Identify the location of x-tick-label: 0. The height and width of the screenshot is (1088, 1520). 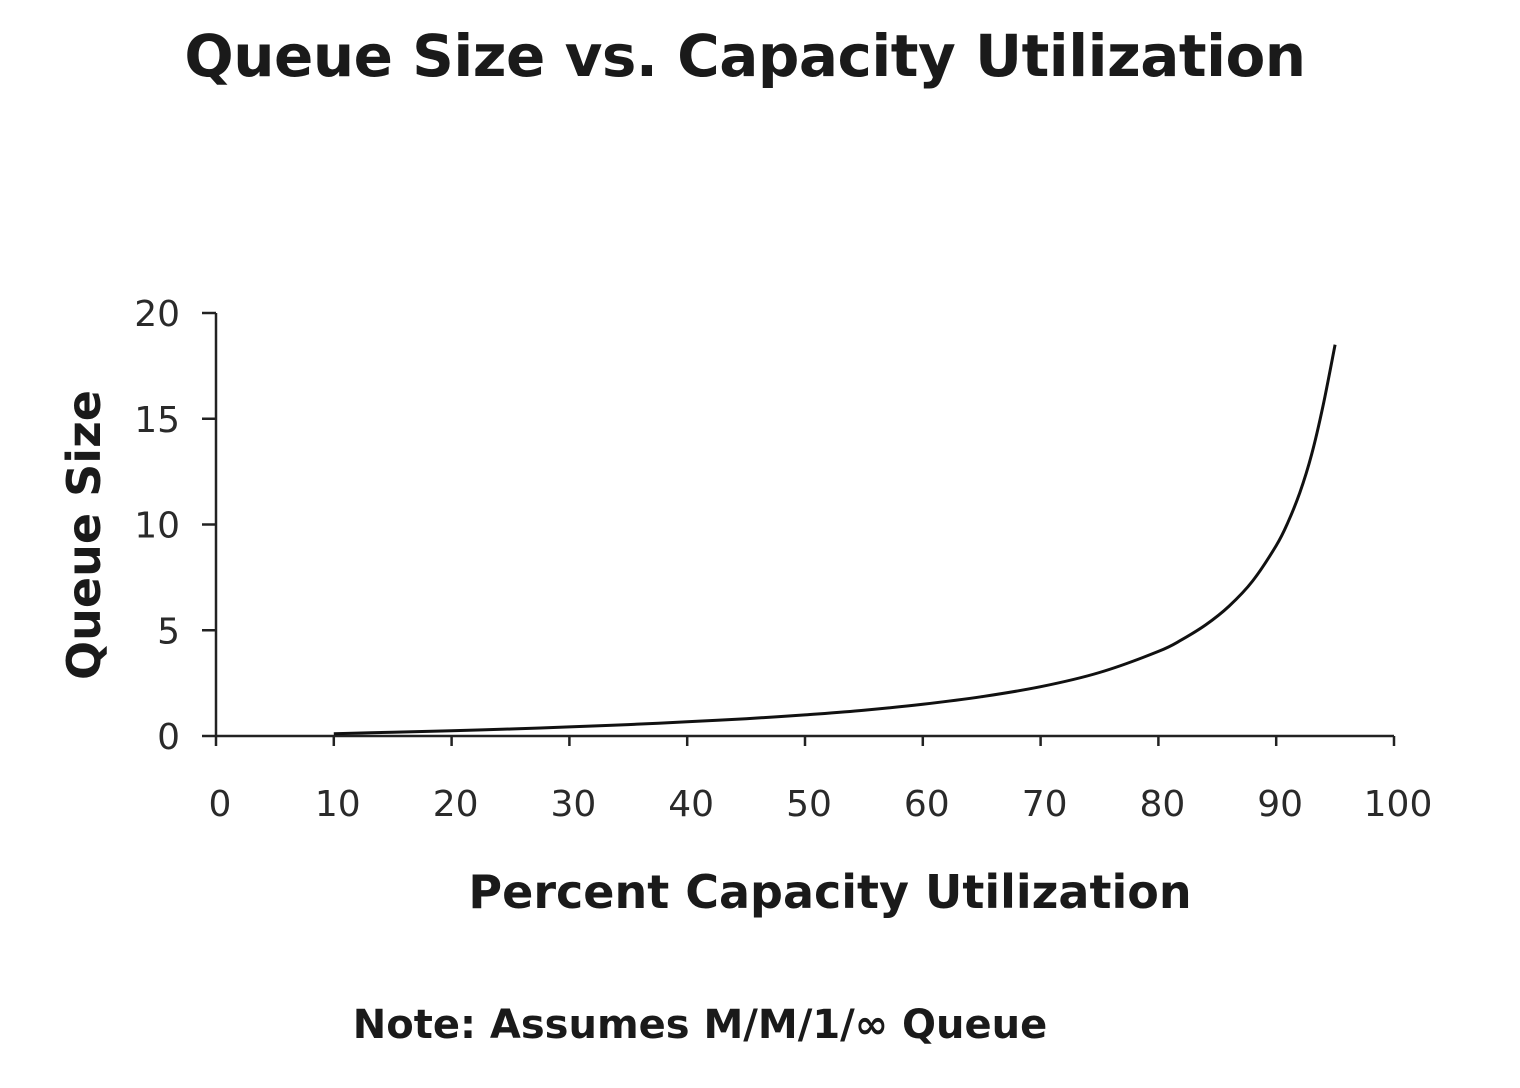
(220, 804).